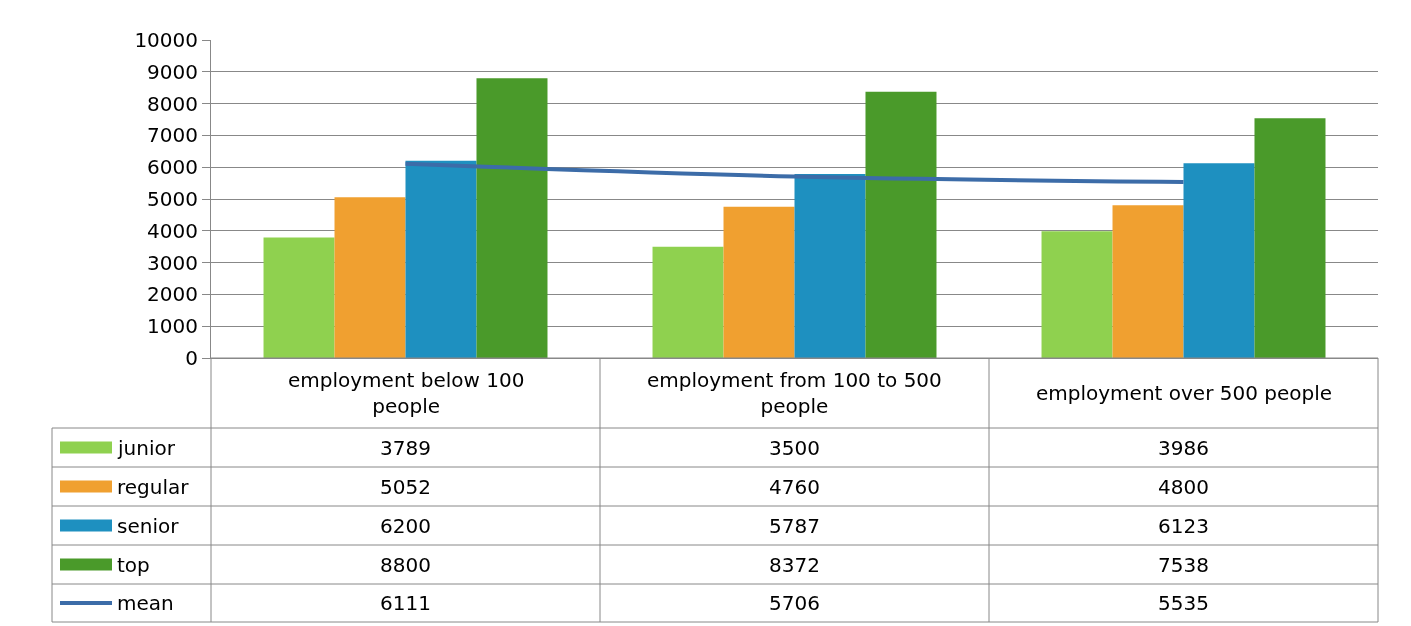  I want to click on y-tick-label: 8000, so click(172, 103).